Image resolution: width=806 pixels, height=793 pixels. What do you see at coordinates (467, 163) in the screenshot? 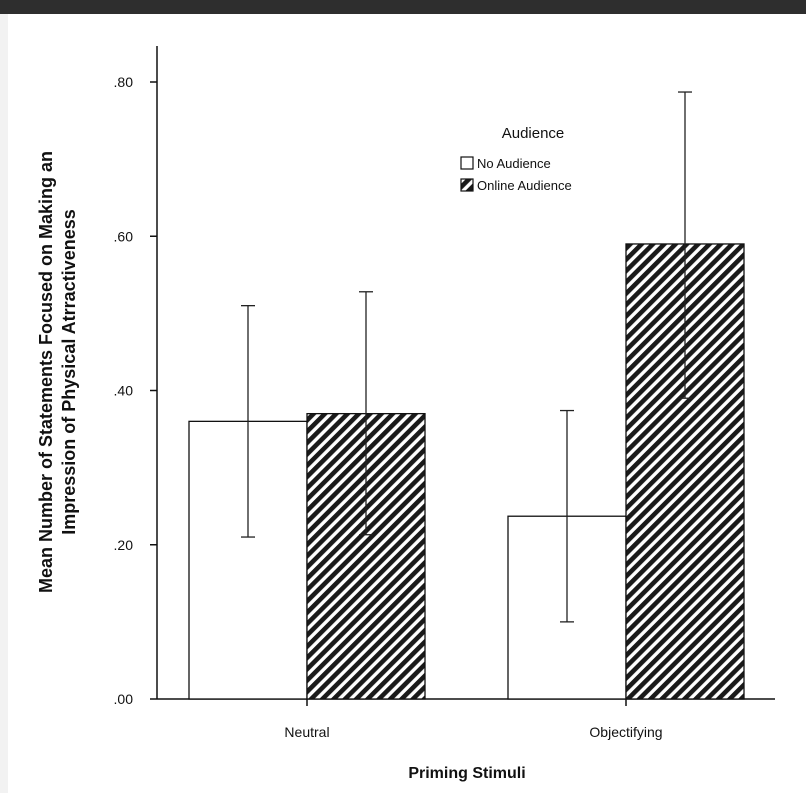
I see `legend-swatch-no-audience` at bounding box center [467, 163].